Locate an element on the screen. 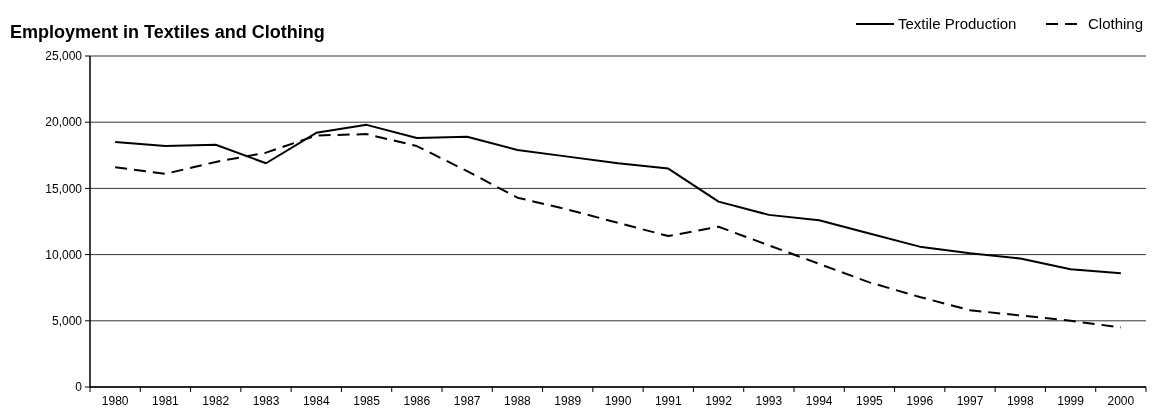  x-tick-label: 1992 is located at coordinates (719, 401).